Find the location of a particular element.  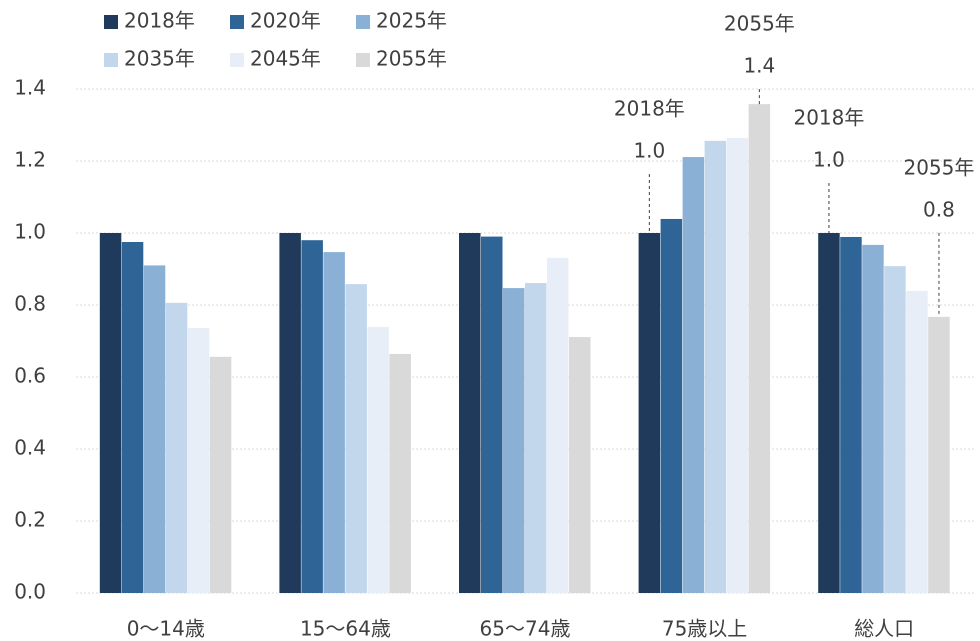

legend-label: 2020年 is located at coordinates (285, 21).